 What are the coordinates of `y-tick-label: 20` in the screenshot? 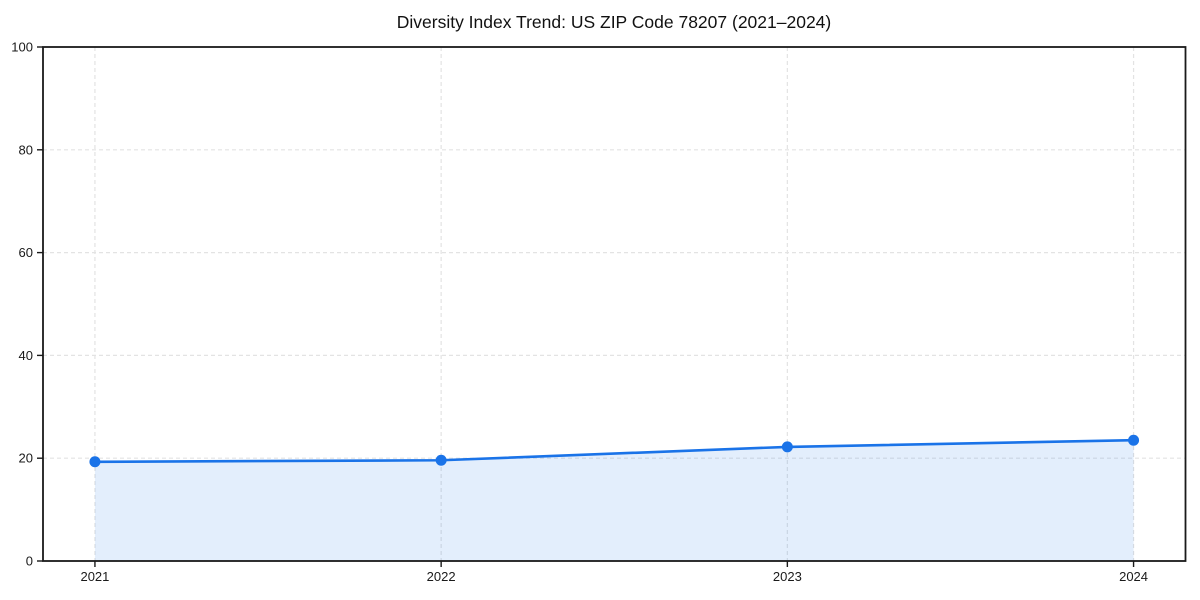 It's located at (26, 458).